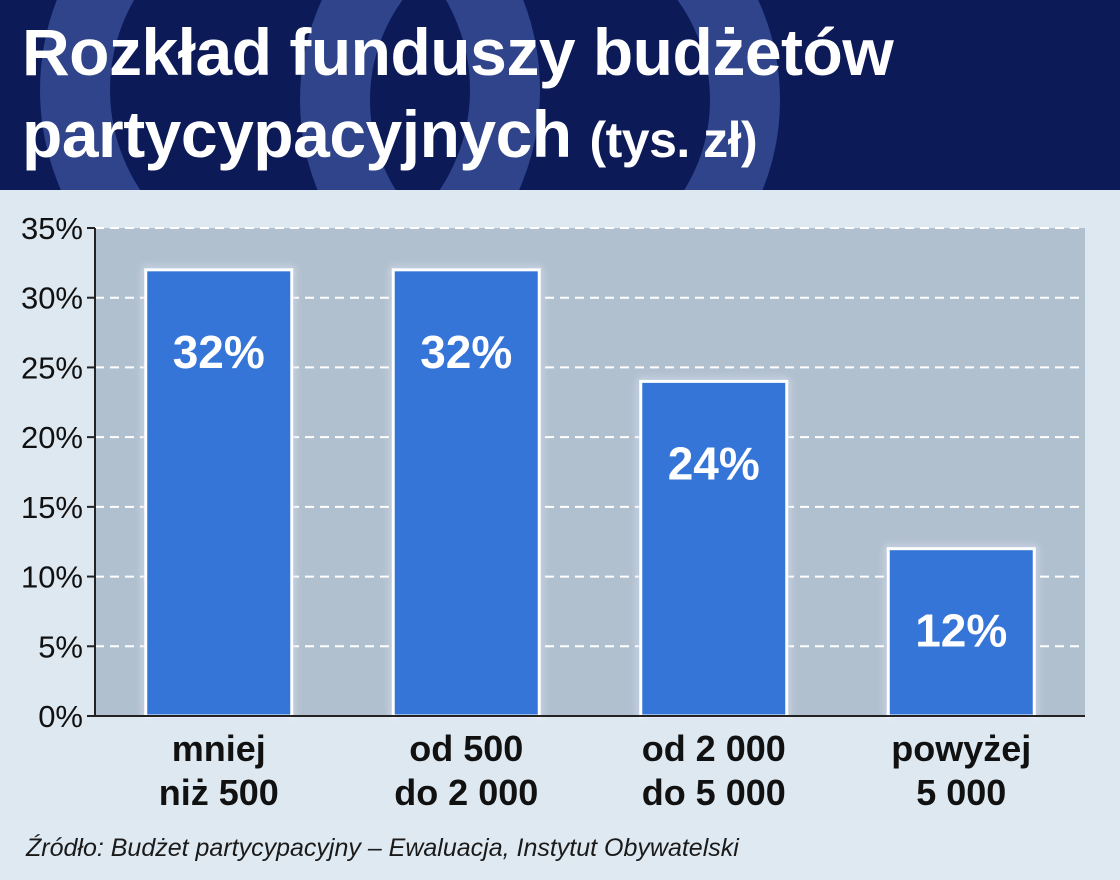  Describe the element at coordinates (219, 748) in the screenshot. I see `x-category-label: mniej` at that location.